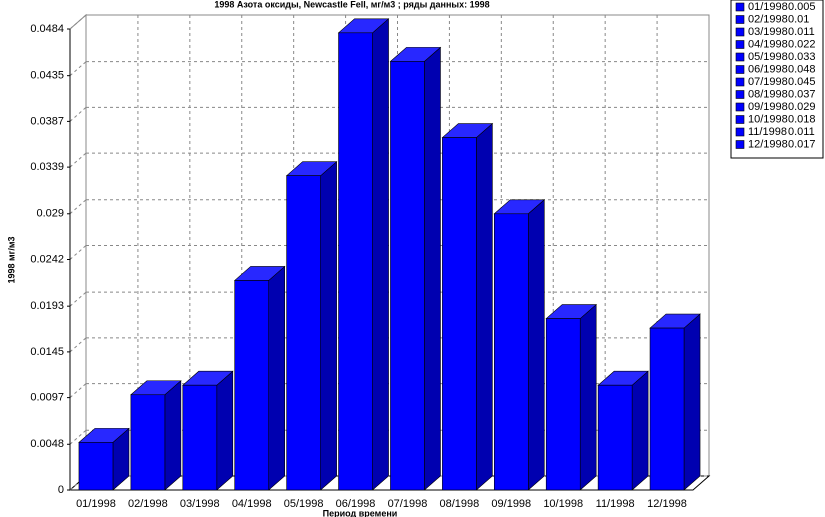  Describe the element at coordinates (768, 57) in the screenshot. I see `legend-label: 05/1998` at that location.